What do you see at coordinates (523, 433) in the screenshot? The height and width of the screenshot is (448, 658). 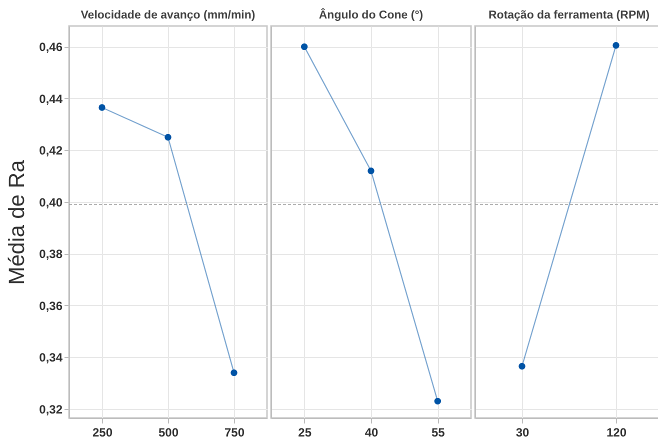 I see `x-tick-label: 30` at bounding box center [523, 433].